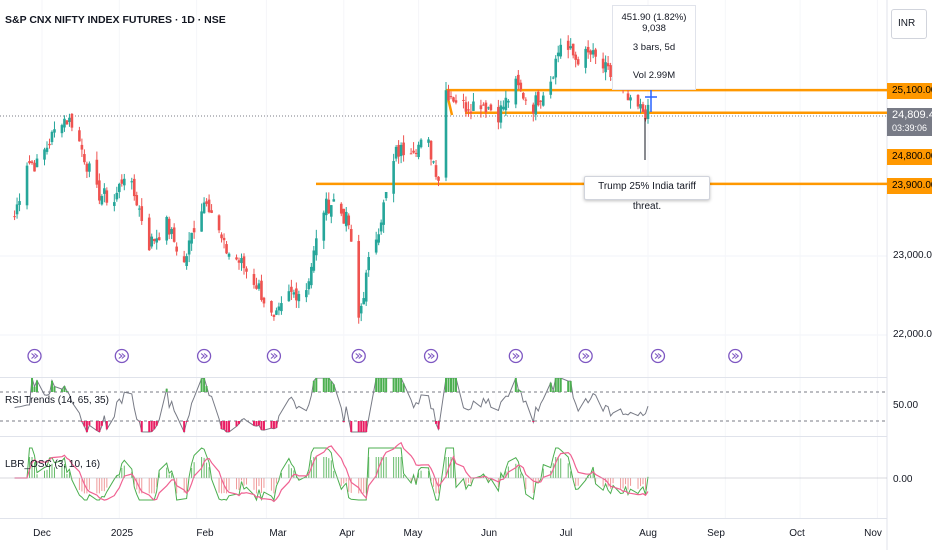  Describe the element at coordinates (909, 157) in the screenshot. I see `level-label-24800: 24,800.00` at that location.